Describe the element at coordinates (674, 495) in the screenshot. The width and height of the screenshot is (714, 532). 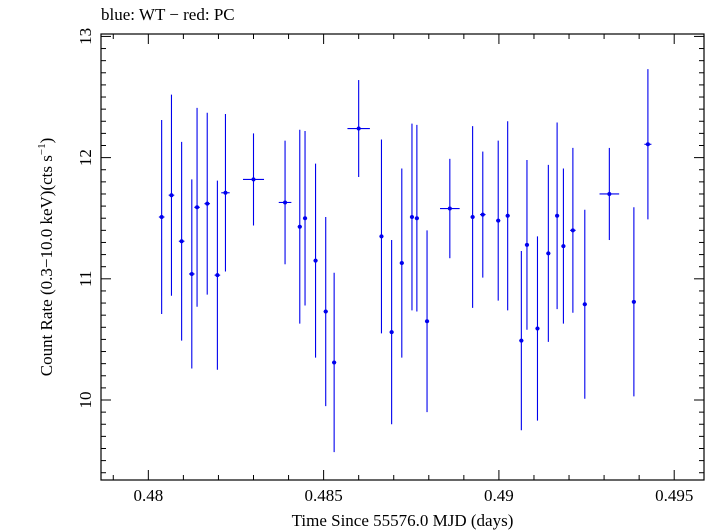
I see `x-tick-label: 0.495` at that location.